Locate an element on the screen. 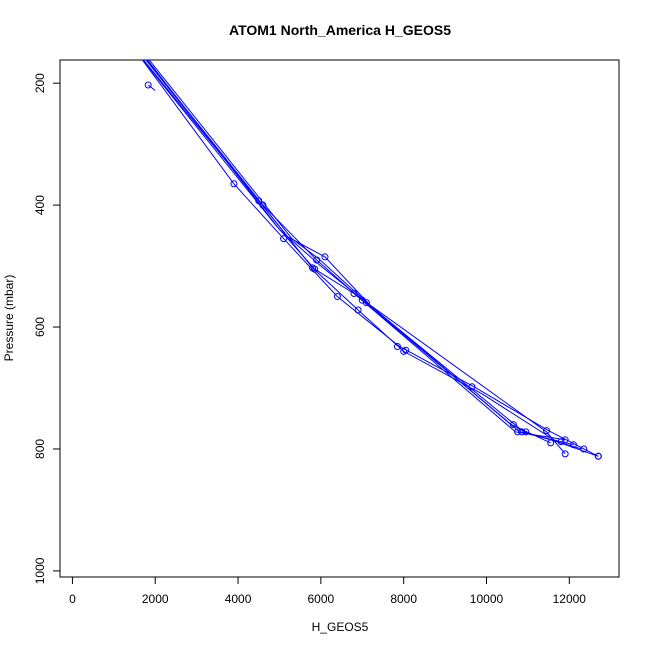 The height and width of the screenshot is (650, 650). x-tick-label: 2000 is located at coordinates (155, 599).